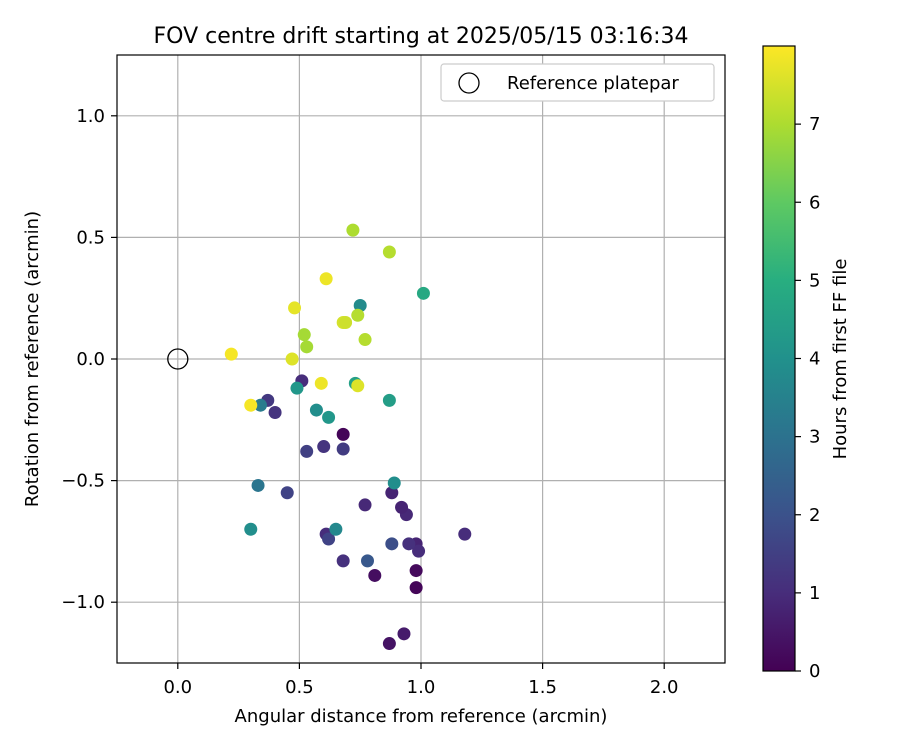 The height and width of the screenshot is (750, 900). I want to click on colorbar-tick-label: 3, so click(814, 437).